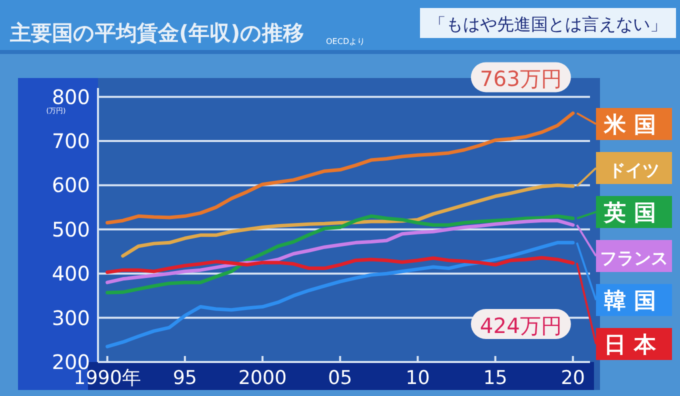 This screenshot has width=680, height=396. Describe the element at coordinates (633, 125) in the screenshot. I see `legend-label: 米国` at that location.